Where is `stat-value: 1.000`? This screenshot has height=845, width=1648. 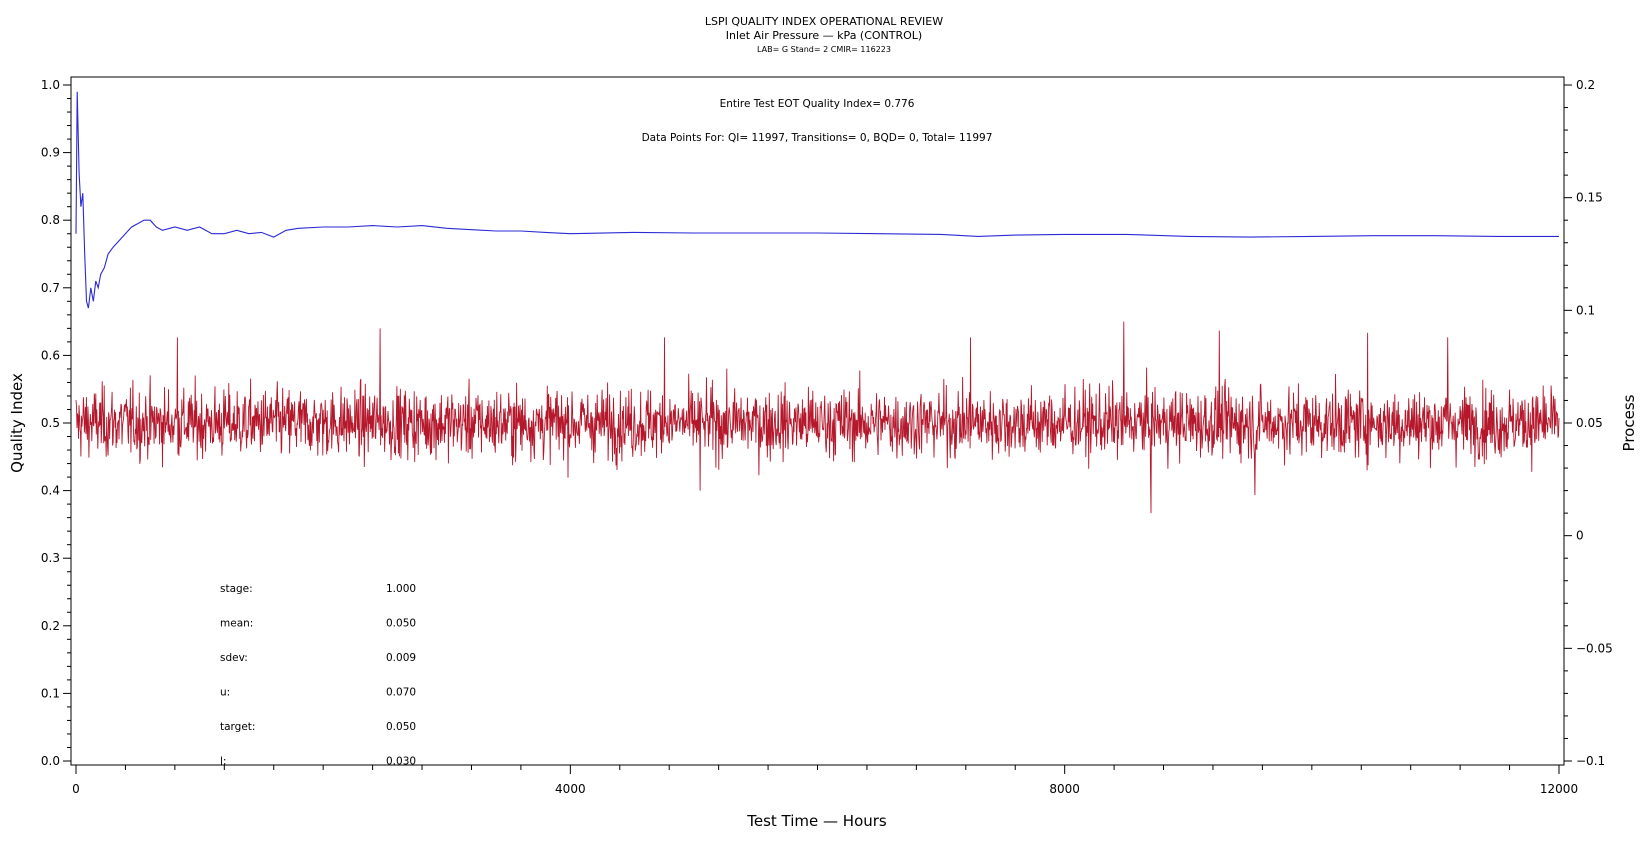 stat-value: 1.000 is located at coordinates (401, 589).